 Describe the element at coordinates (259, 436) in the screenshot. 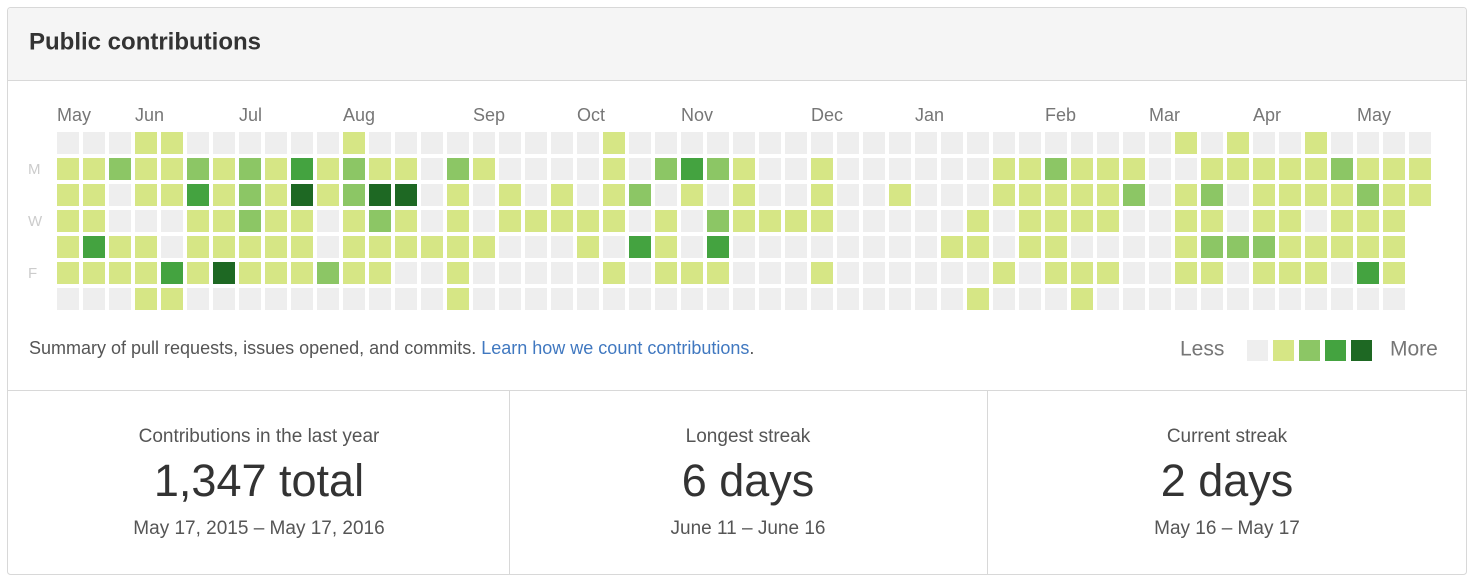

I see `stat-label: Contributions in the last year` at that location.